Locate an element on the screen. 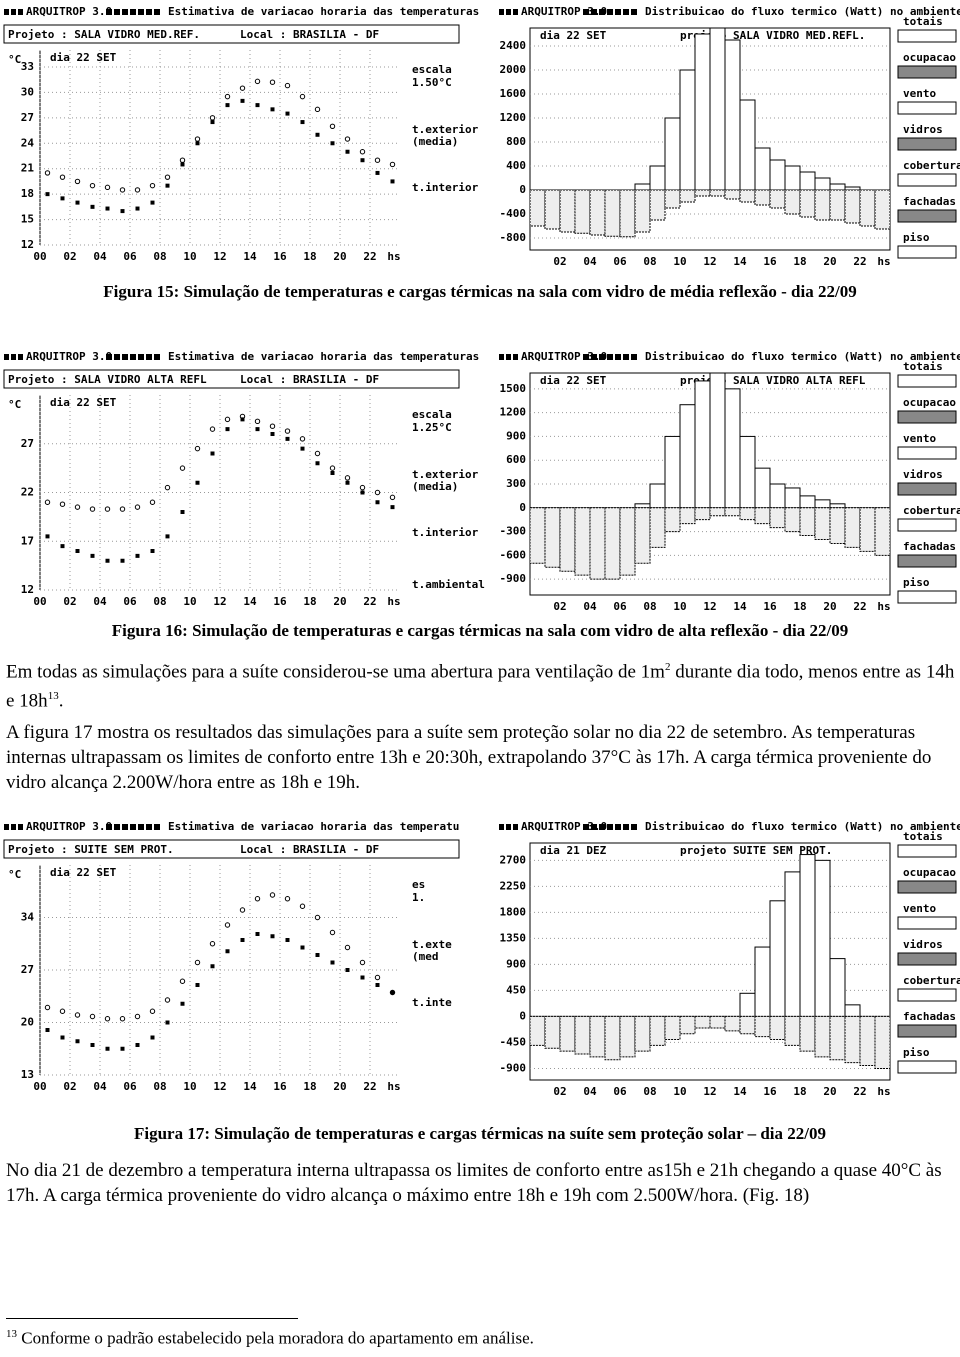 The height and width of the screenshot is (1357, 960). x-tick-label: 04 is located at coordinates (100, 256).